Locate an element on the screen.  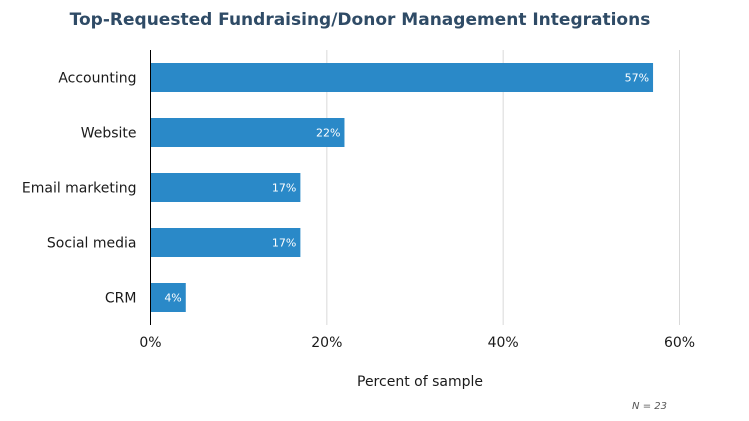
data-label: 4% is located at coordinates (172, 298).